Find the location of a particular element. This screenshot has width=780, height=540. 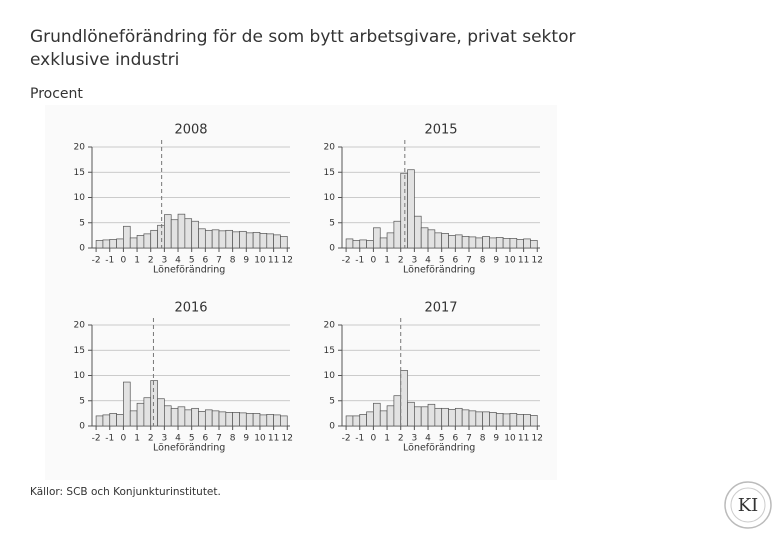

y-tick-label: 20 is located at coordinates (80, 148).